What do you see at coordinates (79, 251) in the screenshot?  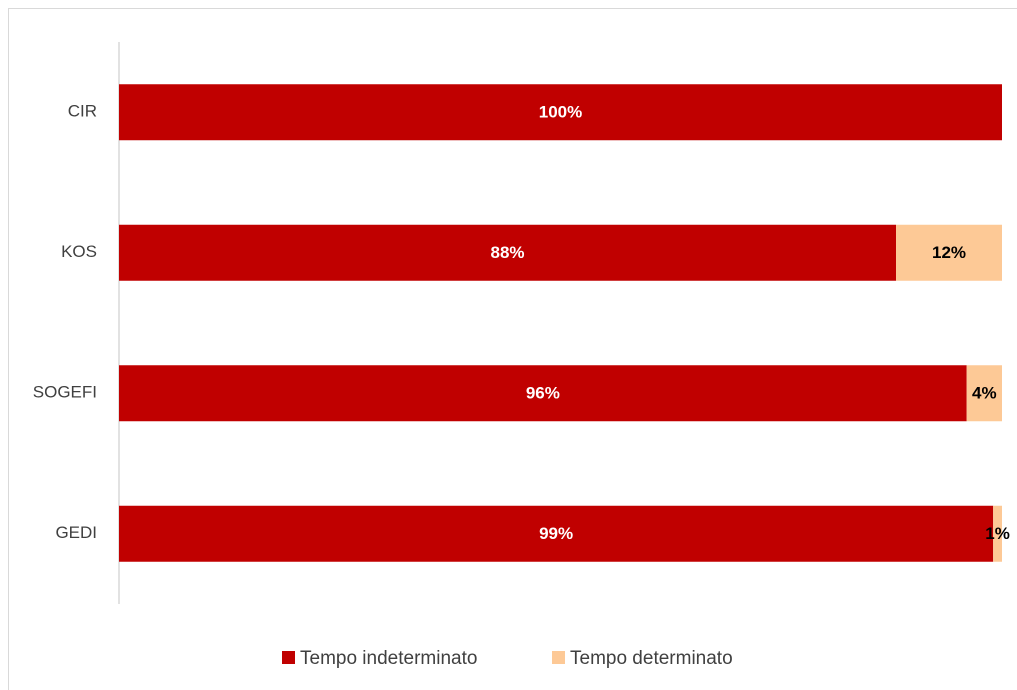 I see `category-label: KOS` at bounding box center [79, 251].